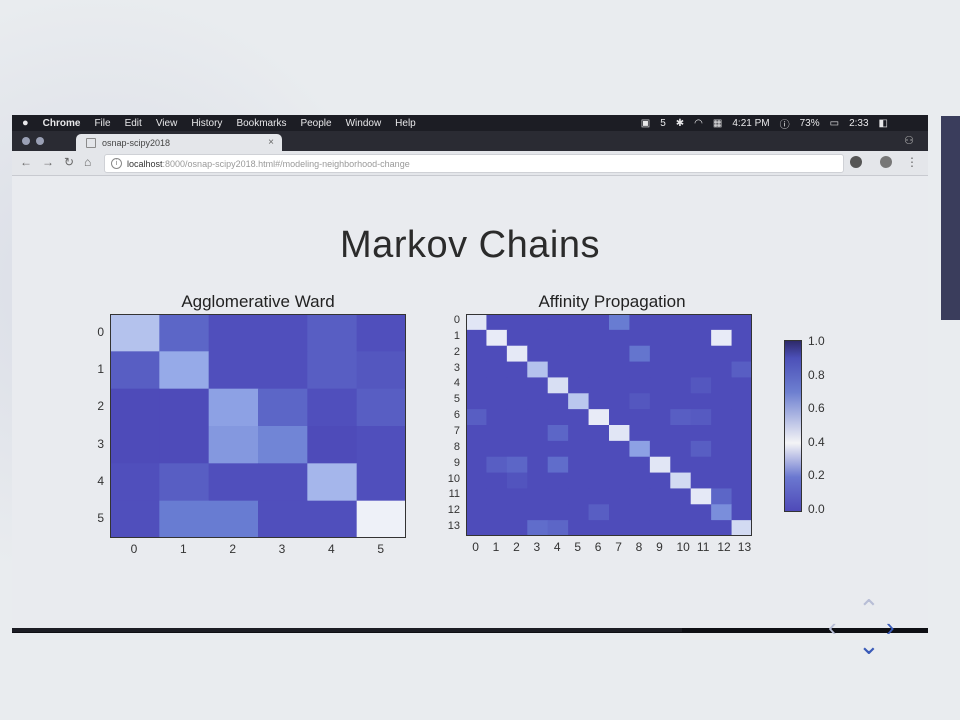 The height and width of the screenshot is (720, 960). I want to click on nav-up-icon: ⌃, so click(869, 609).